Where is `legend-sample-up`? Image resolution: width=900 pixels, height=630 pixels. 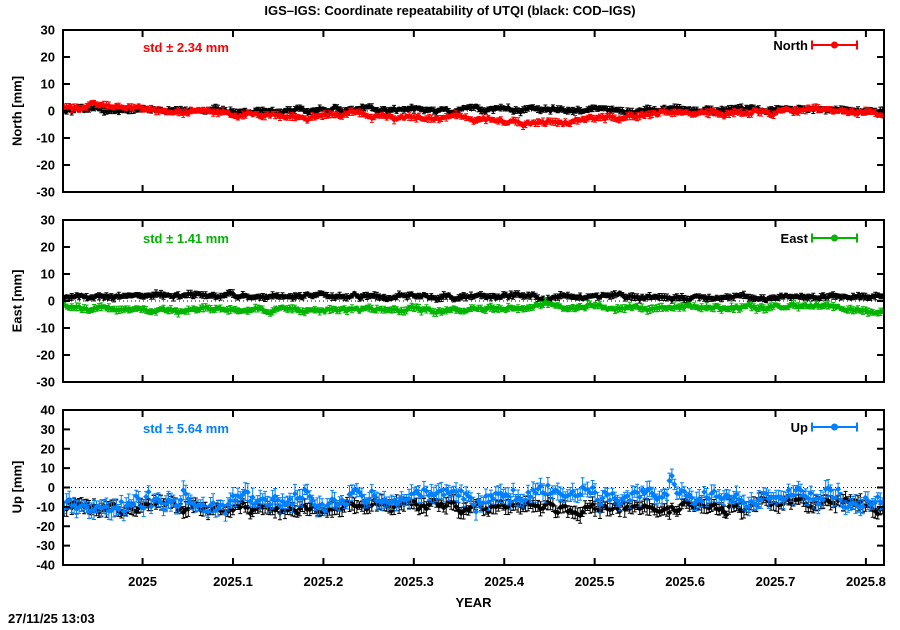 legend-sample-up is located at coordinates (834, 427).